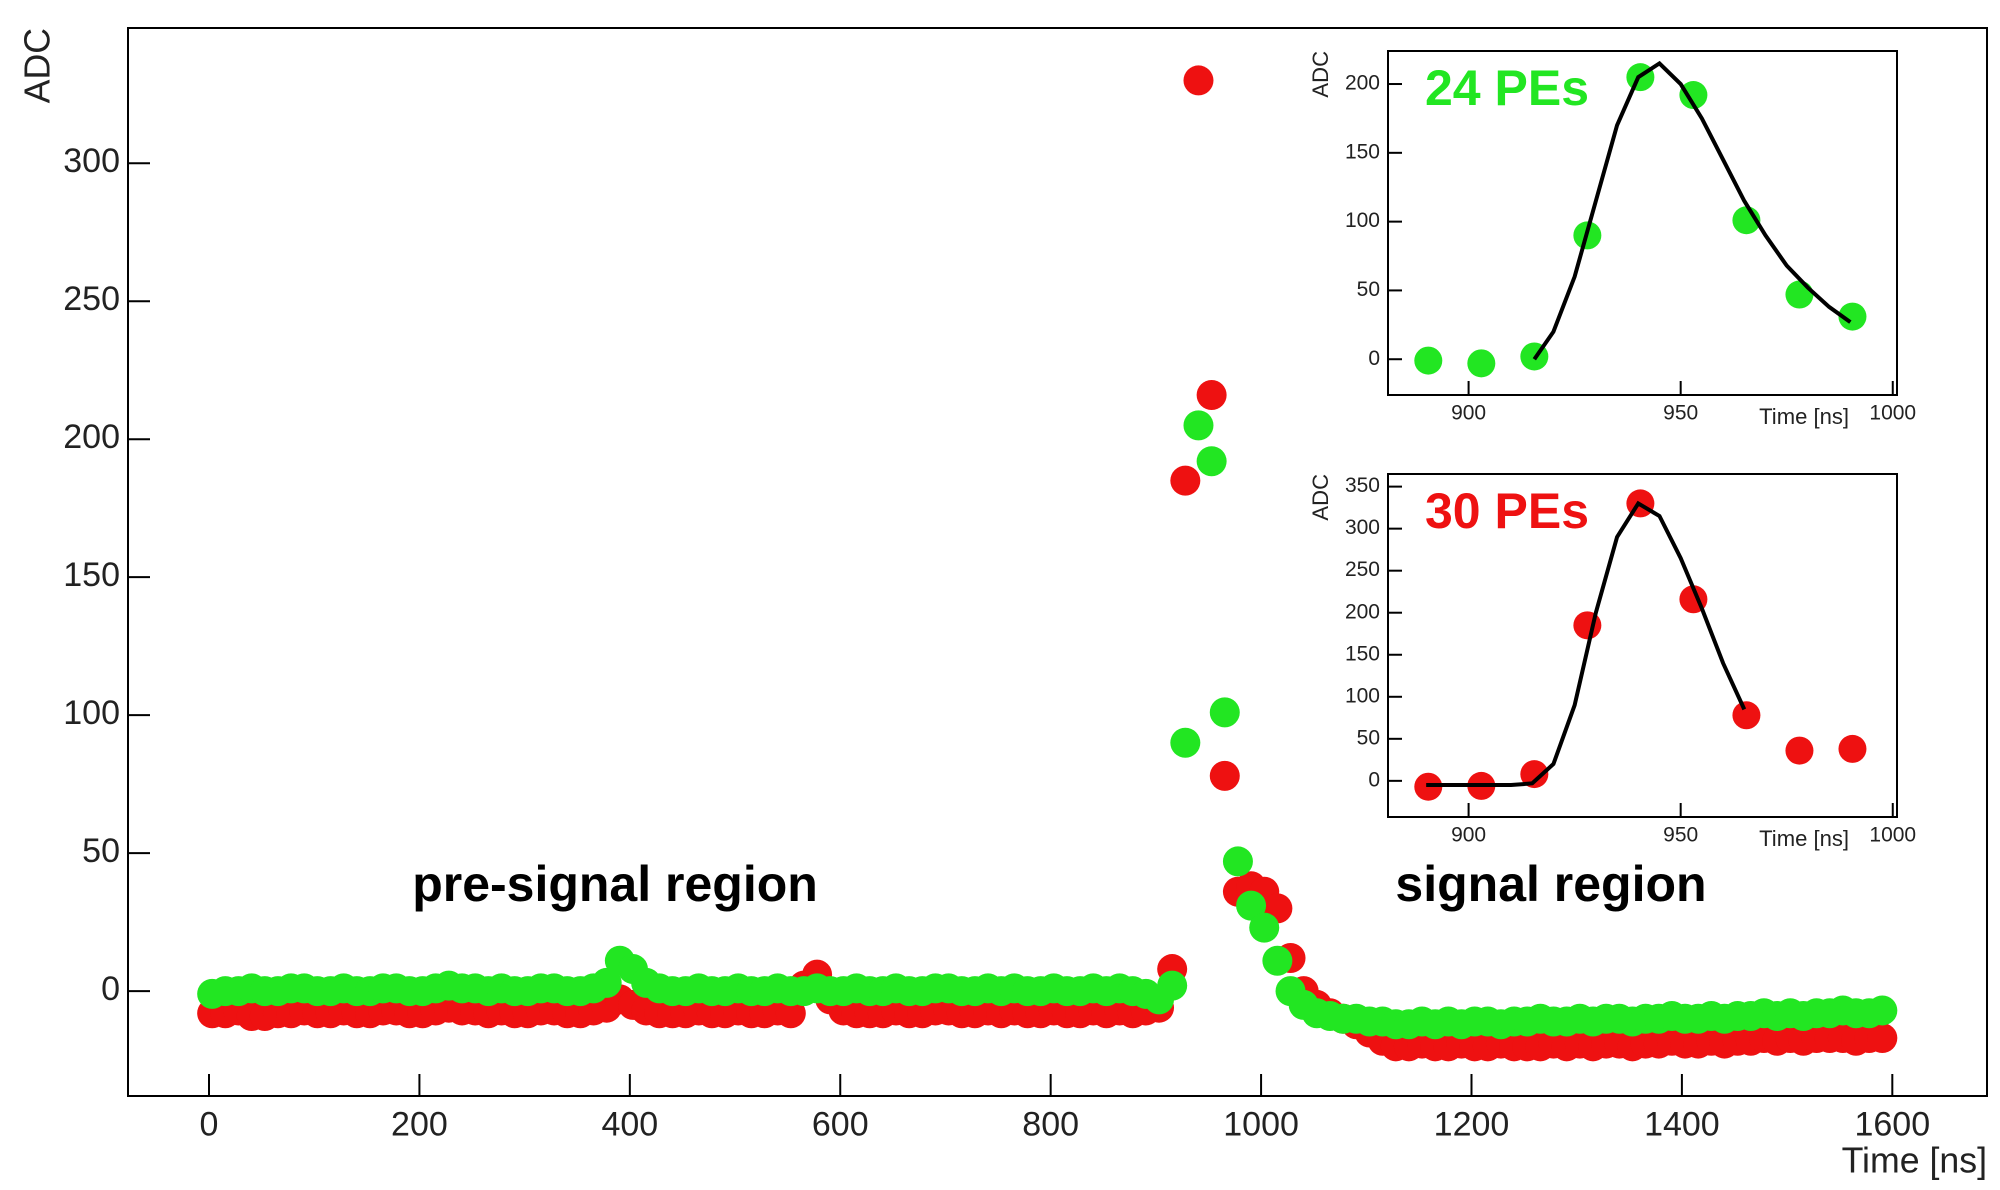  What do you see at coordinates (1682, 1125) in the screenshot?
I see `x-tick-label: 1400` at bounding box center [1682, 1125].